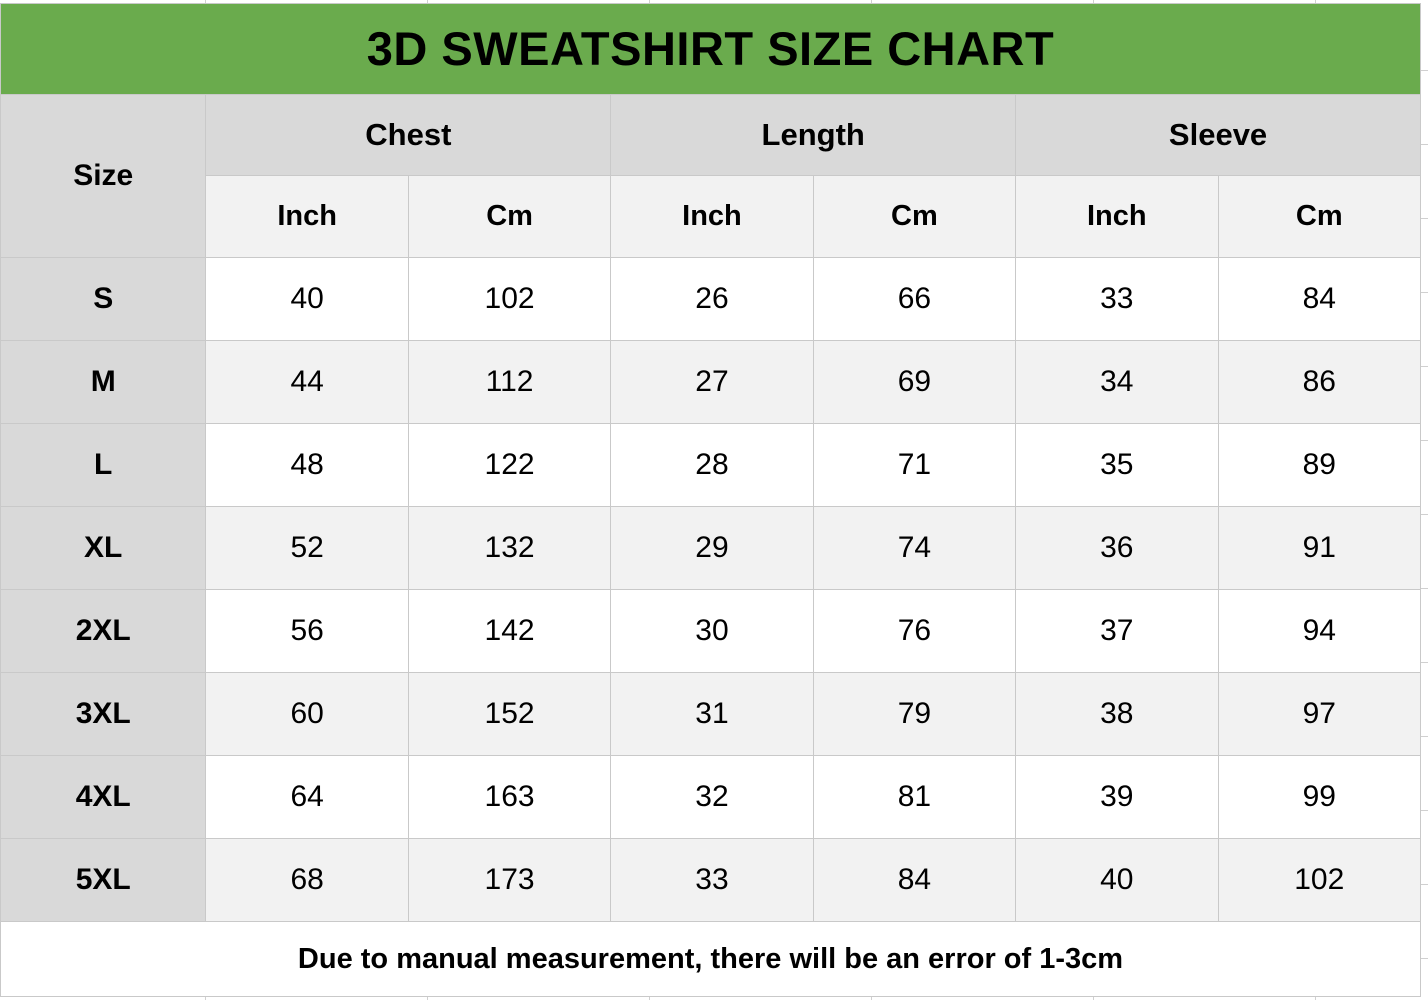 The width and height of the screenshot is (1428, 1000). Describe the element at coordinates (914, 631) in the screenshot. I see `cell-length-cm: 76` at that location.